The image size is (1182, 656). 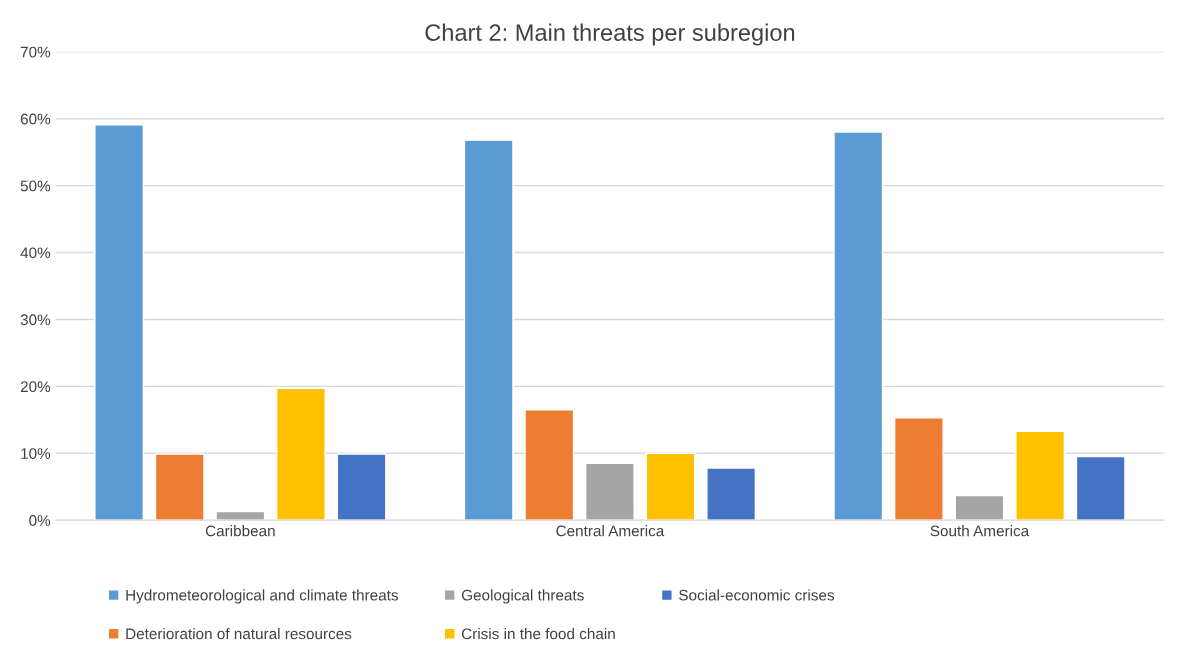 What do you see at coordinates (40, 520) in the screenshot?
I see `y-tick-label: 0%` at bounding box center [40, 520].